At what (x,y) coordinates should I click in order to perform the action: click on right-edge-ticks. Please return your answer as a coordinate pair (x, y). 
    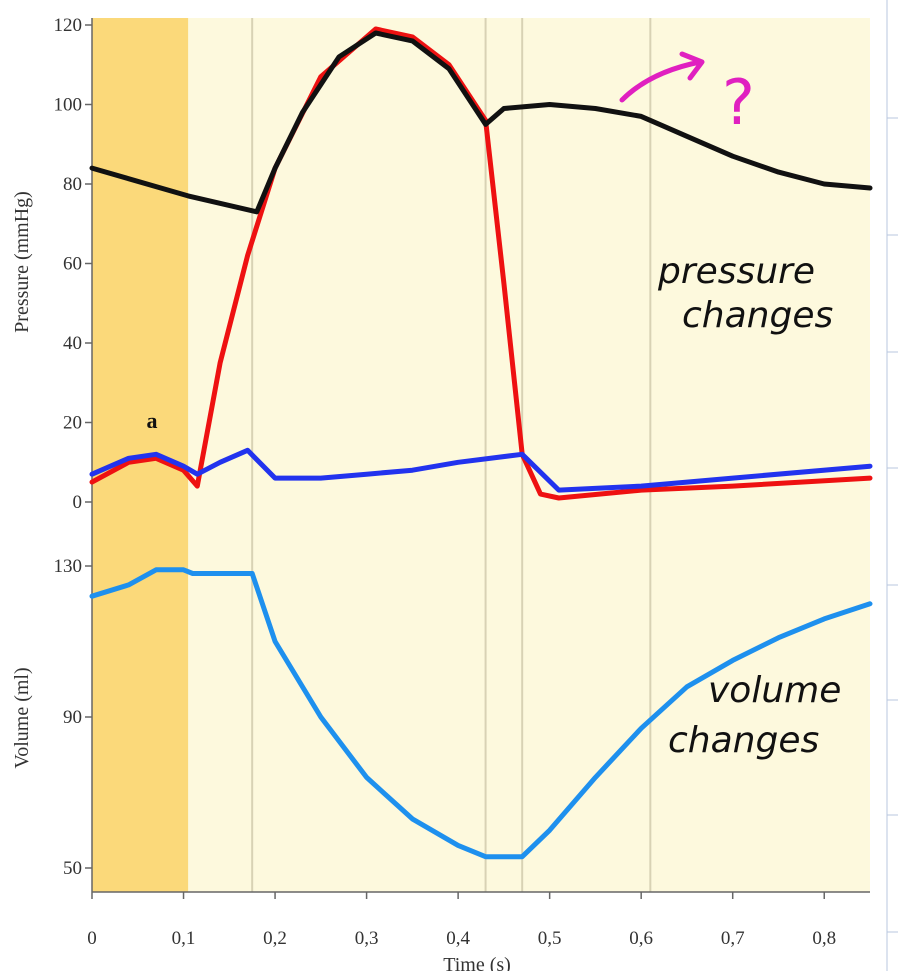
    Looking at the image, I should click on (892, 485).